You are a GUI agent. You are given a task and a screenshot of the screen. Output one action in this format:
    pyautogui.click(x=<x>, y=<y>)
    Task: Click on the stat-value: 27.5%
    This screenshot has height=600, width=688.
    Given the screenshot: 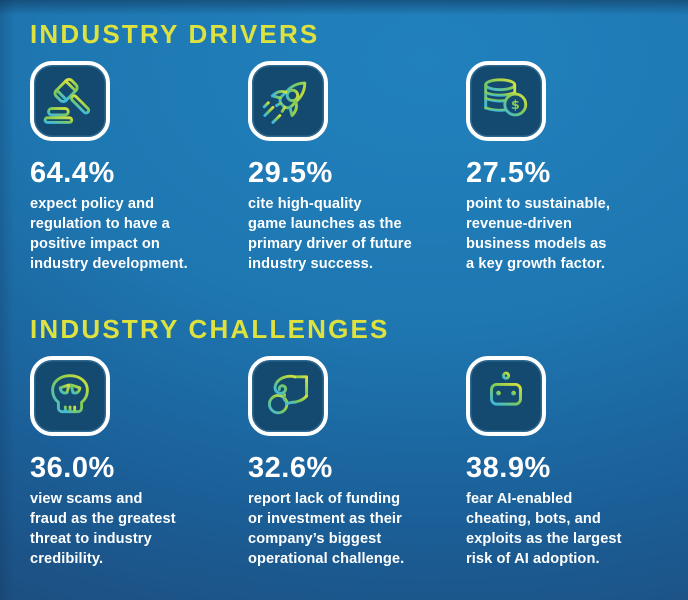 What is the action you would take?
    pyautogui.click(x=508, y=173)
    